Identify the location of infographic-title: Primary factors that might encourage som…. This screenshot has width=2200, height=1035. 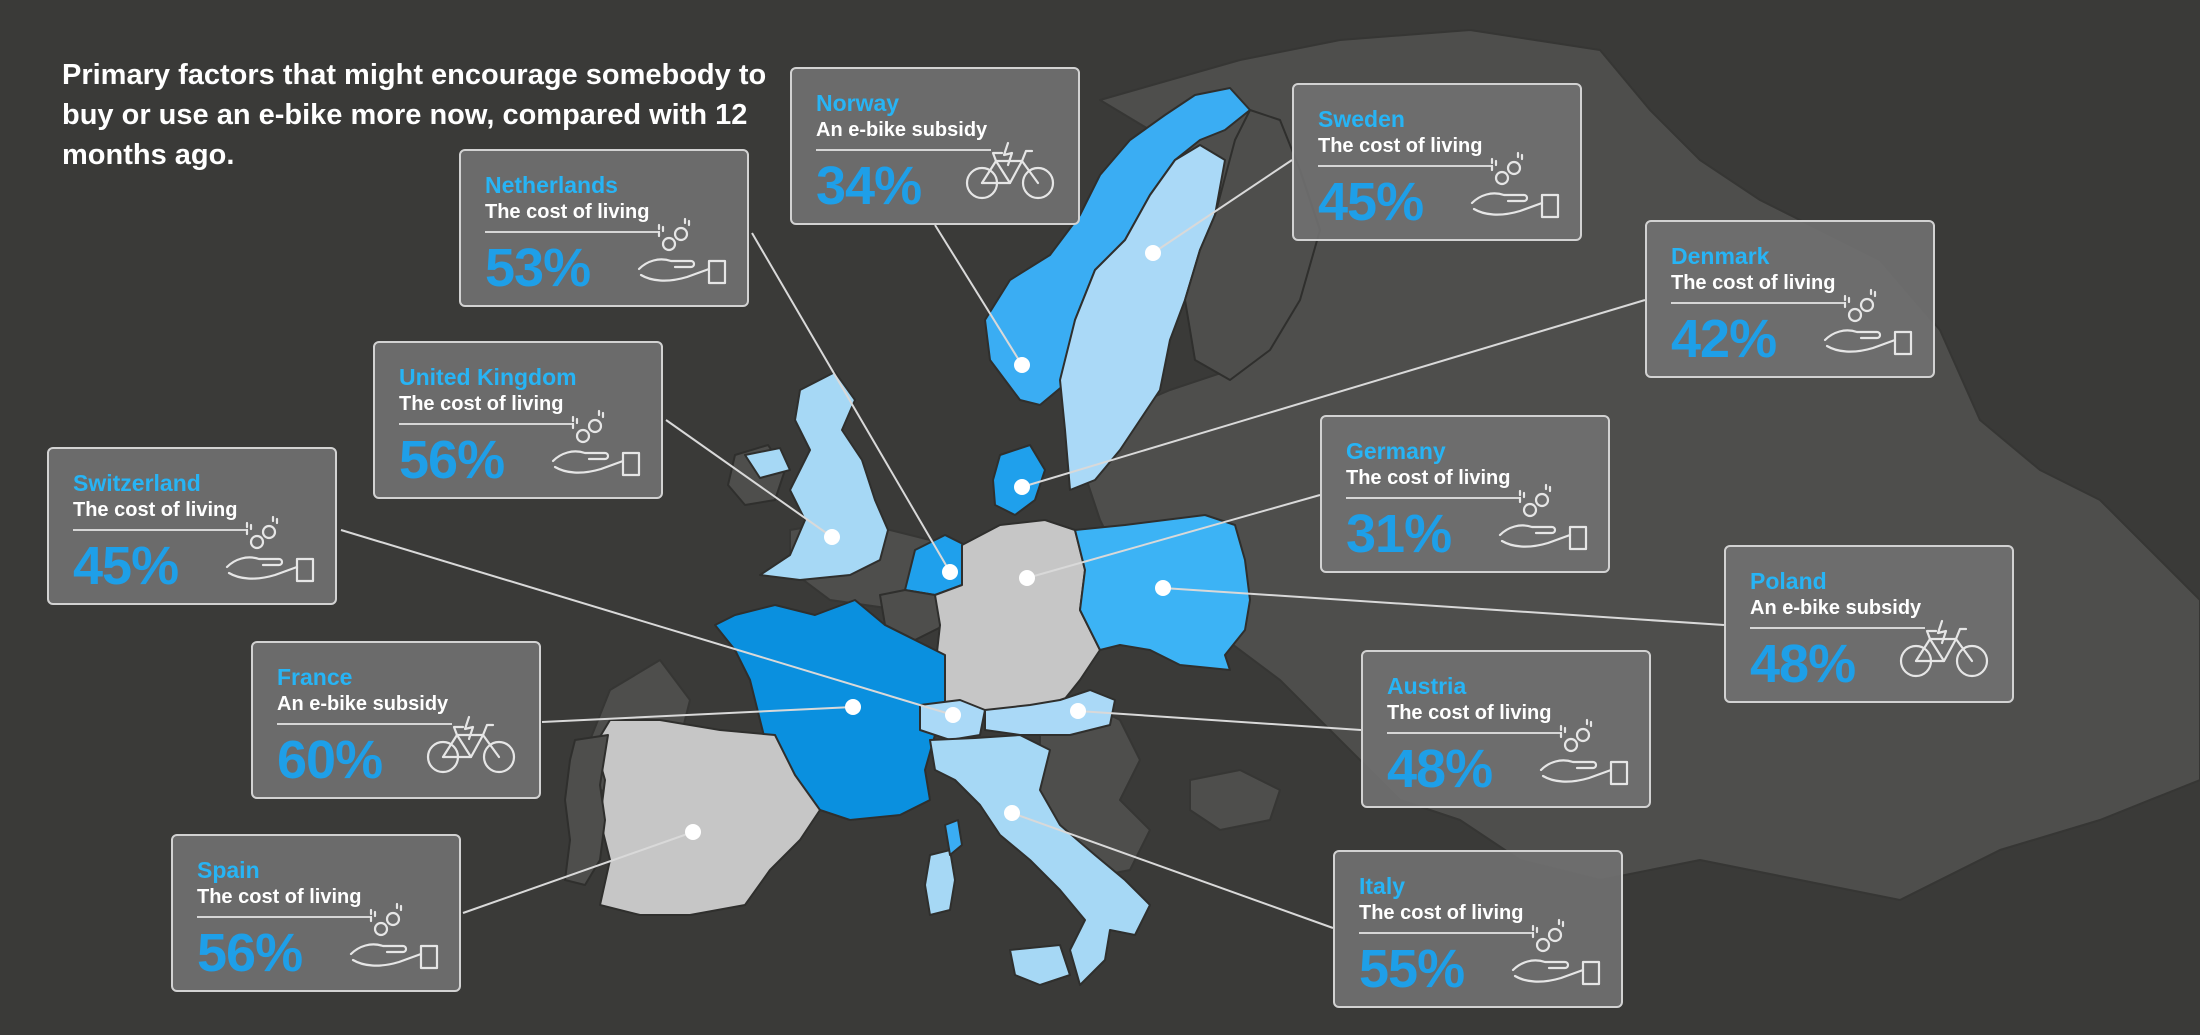
(414, 115).